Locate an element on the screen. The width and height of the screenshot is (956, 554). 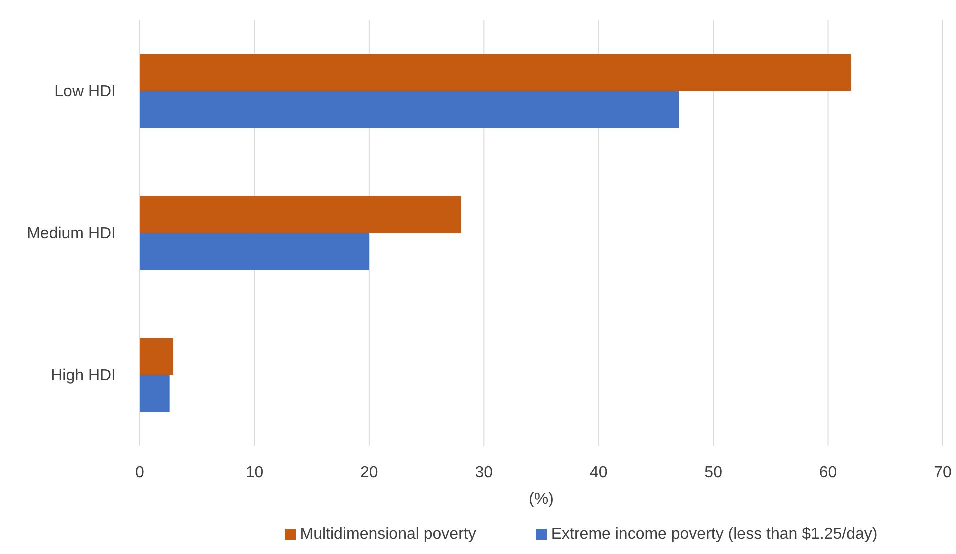
x-tick-label: 10 is located at coordinates (255, 473).